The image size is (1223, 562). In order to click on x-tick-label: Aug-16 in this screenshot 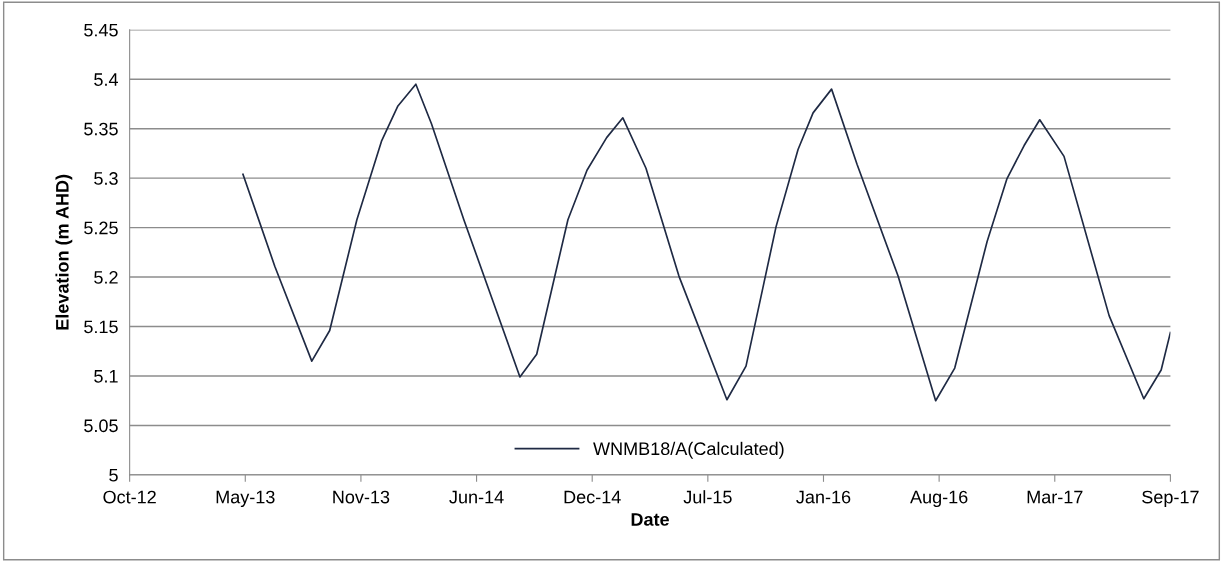, I will do `click(939, 498)`.